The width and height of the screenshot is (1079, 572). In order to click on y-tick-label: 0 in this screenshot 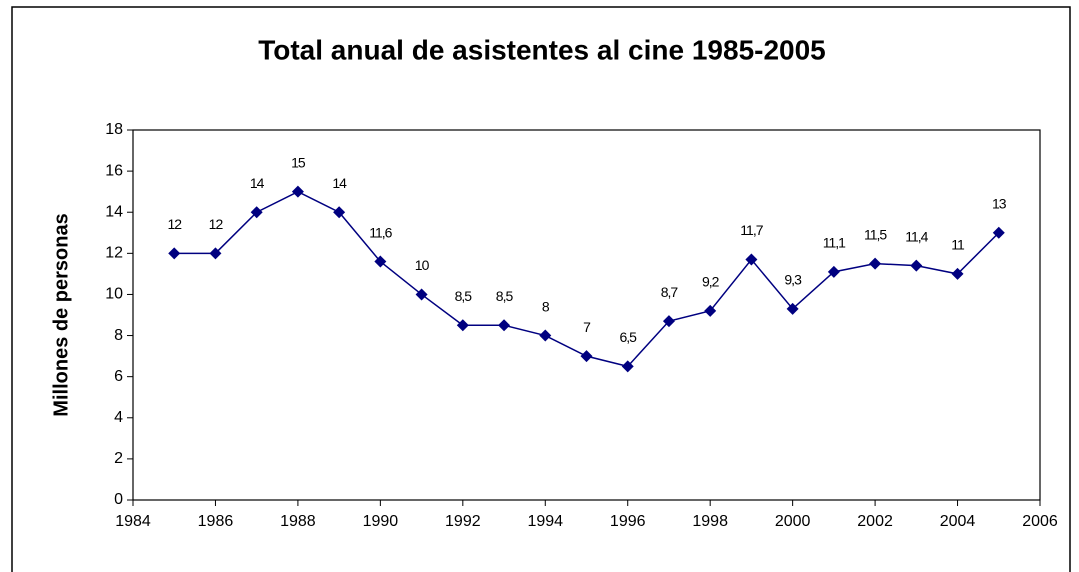, I will do `click(118, 499)`.